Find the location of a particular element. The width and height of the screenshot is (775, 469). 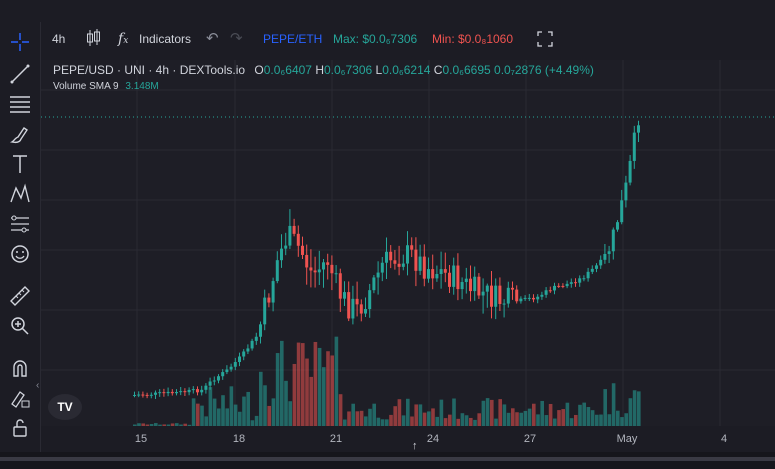

ohlc-close-label: C is located at coordinates (438, 70).